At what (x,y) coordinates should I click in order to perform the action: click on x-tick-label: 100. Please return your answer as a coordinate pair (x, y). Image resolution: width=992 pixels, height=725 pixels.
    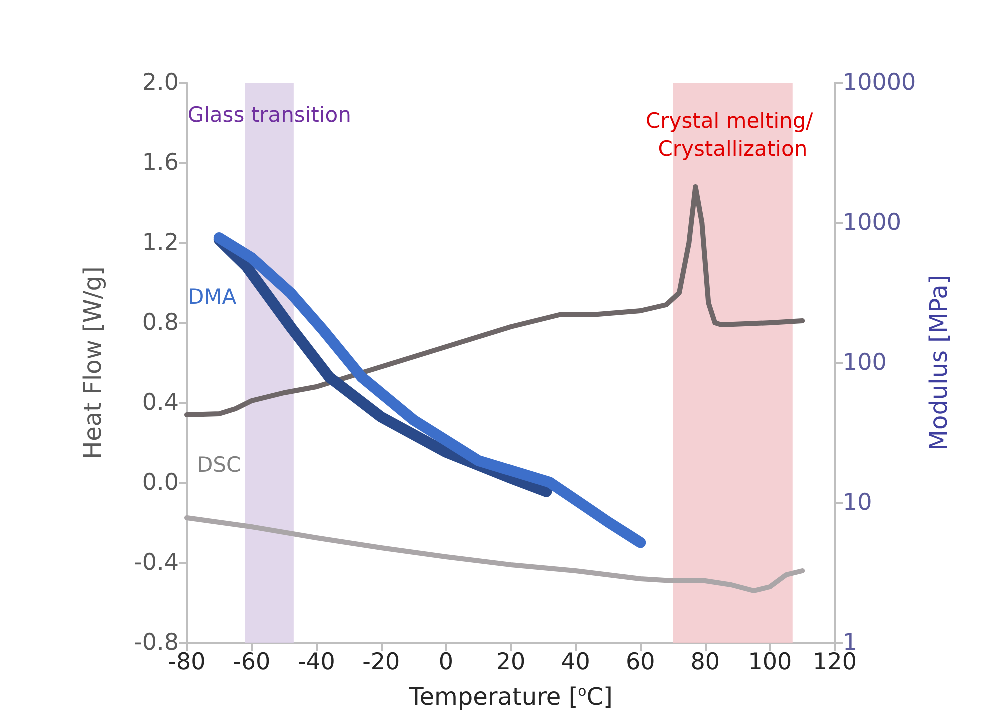
    Looking at the image, I should click on (770, 663).